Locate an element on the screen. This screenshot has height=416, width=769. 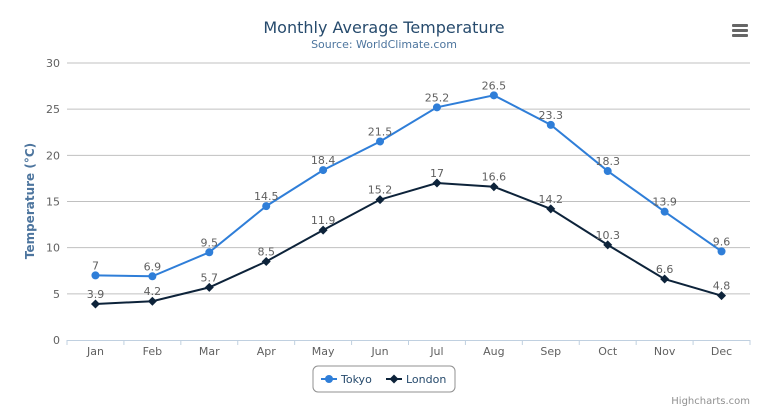
data-label: 16.6 is located at coordinates (494, 177).